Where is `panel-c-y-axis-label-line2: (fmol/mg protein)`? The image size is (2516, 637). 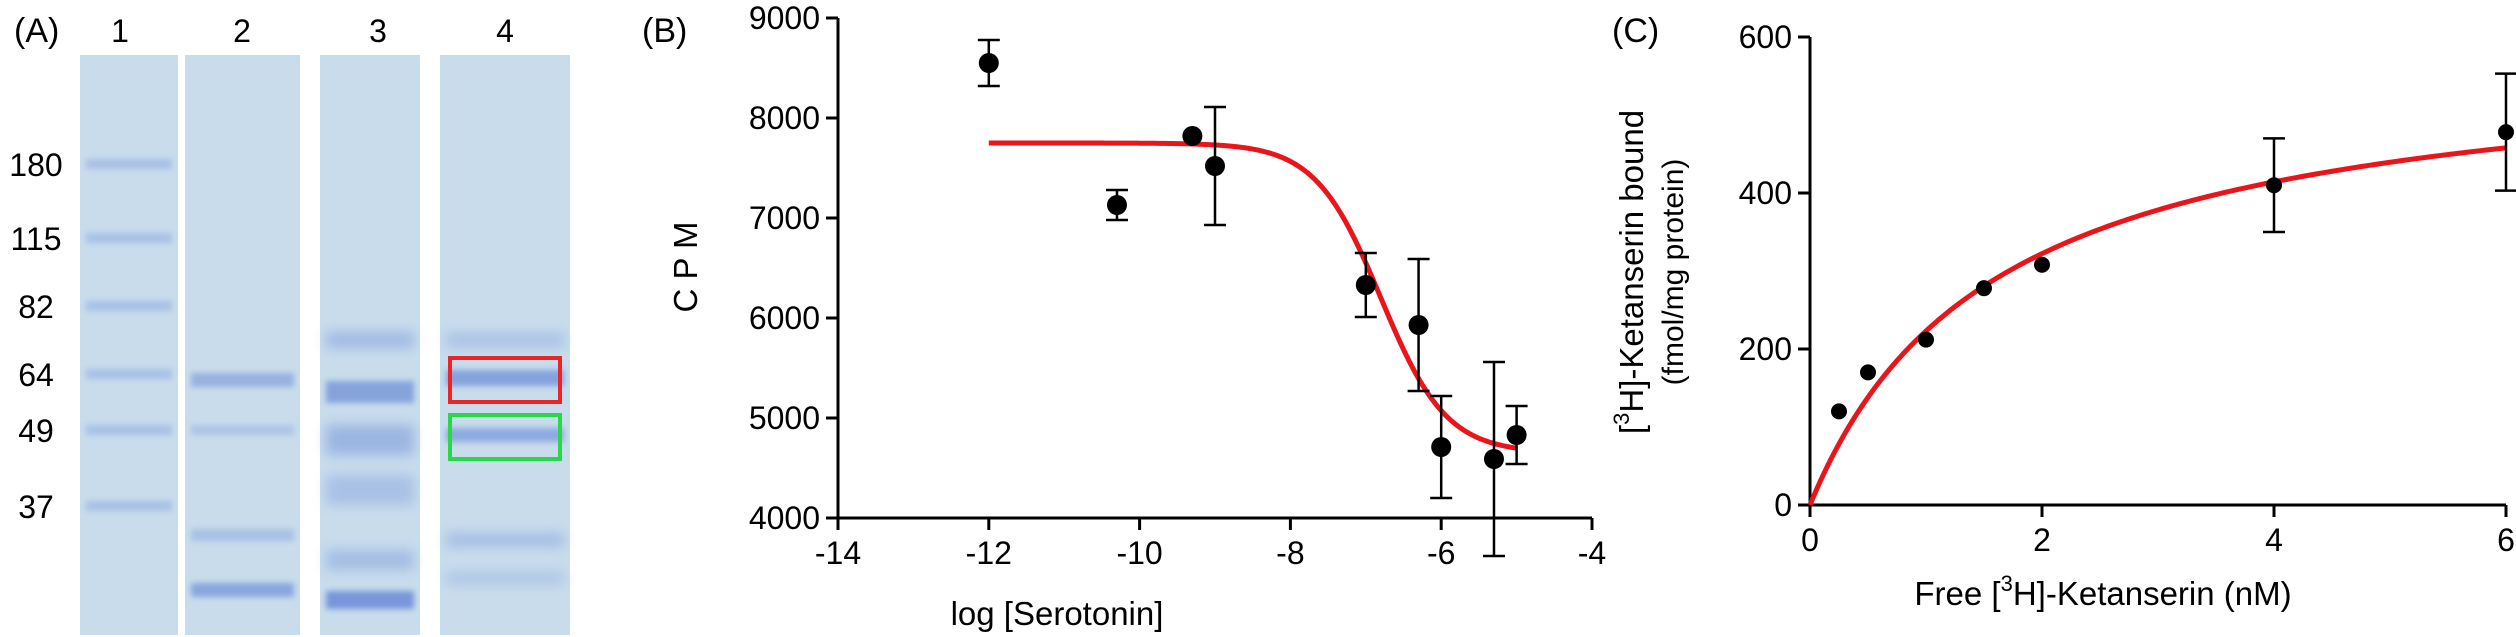
panel-c-y-axis-label-line2: (fmol/mg protein) is located at coordinates (1673, 272).